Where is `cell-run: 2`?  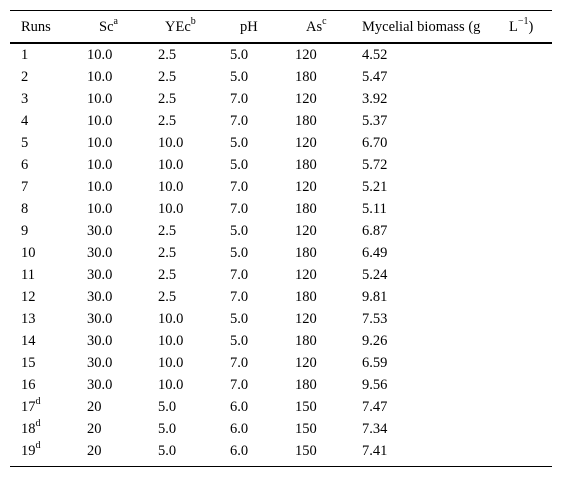
cell-run: 2 is located at coordinates (24, 77).